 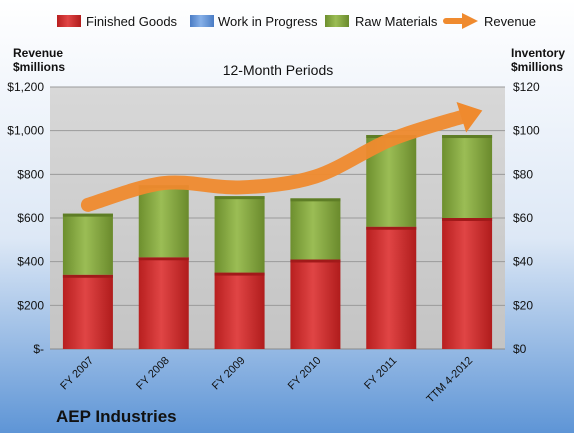 What do you see at coordinates (38, 53) in the screenshot?
I see `left-axis-title-line1: Revenue` at bounding box center [38, 53].